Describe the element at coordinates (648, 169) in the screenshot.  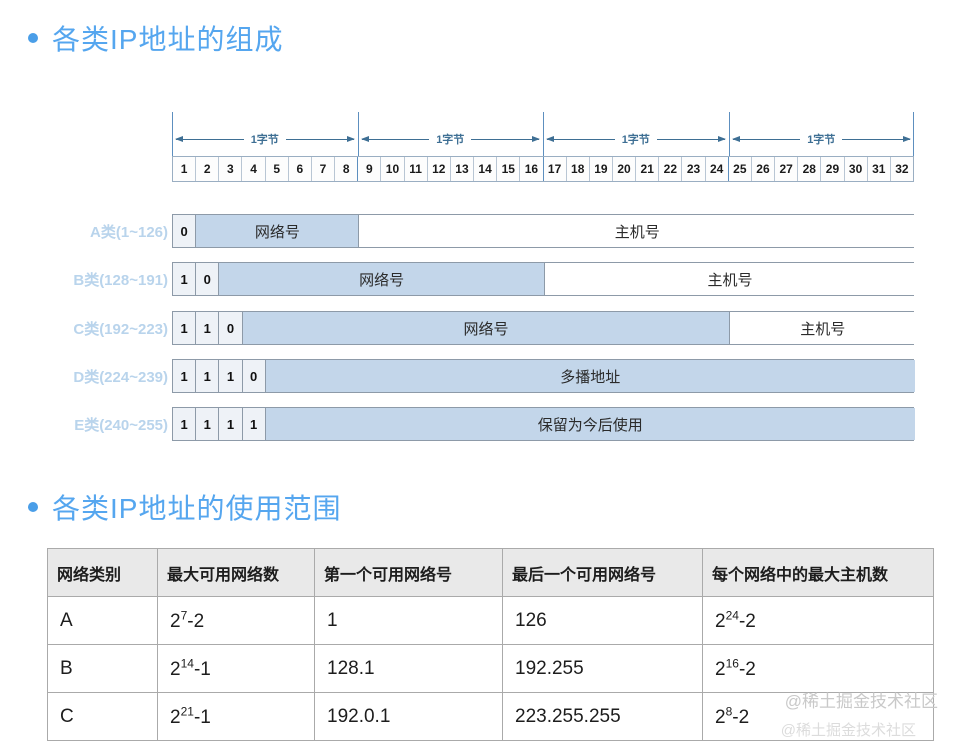
I see `bit-number-cell: 21` at that location.